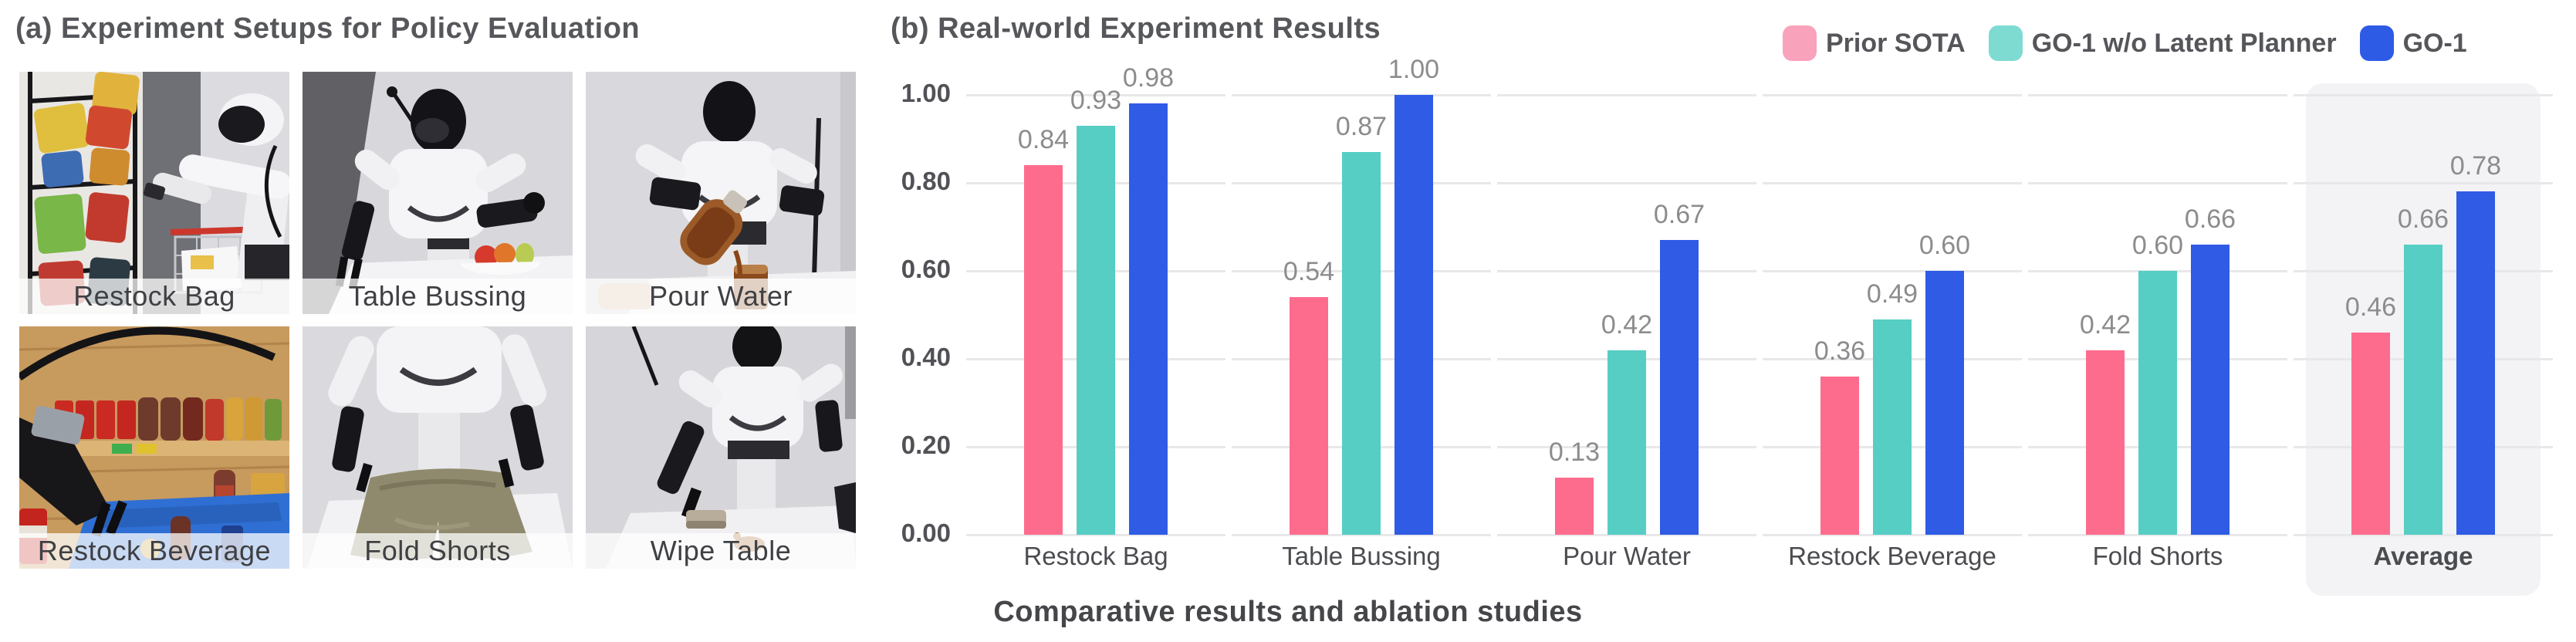  I want to click on legend-item-go1: GO-1, so click(2413, 43).